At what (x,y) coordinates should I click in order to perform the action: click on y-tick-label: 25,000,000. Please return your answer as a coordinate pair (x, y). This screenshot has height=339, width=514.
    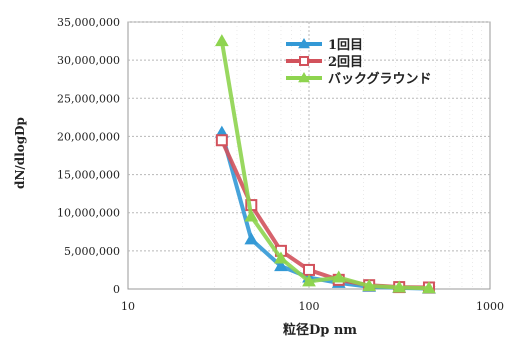
    Looking at the image, I should click on (88, 98).